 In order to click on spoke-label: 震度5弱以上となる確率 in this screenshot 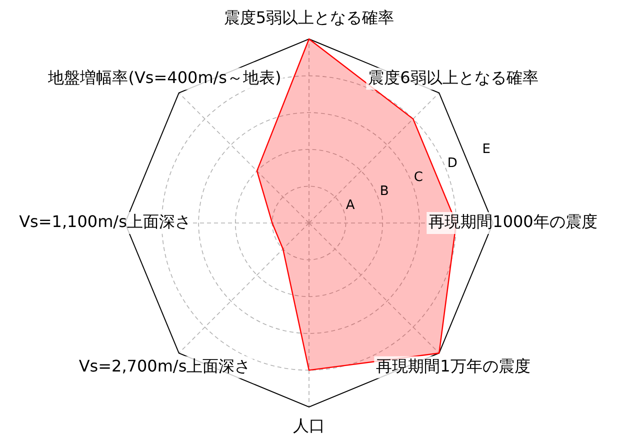, I will do `click(309, 18)`.